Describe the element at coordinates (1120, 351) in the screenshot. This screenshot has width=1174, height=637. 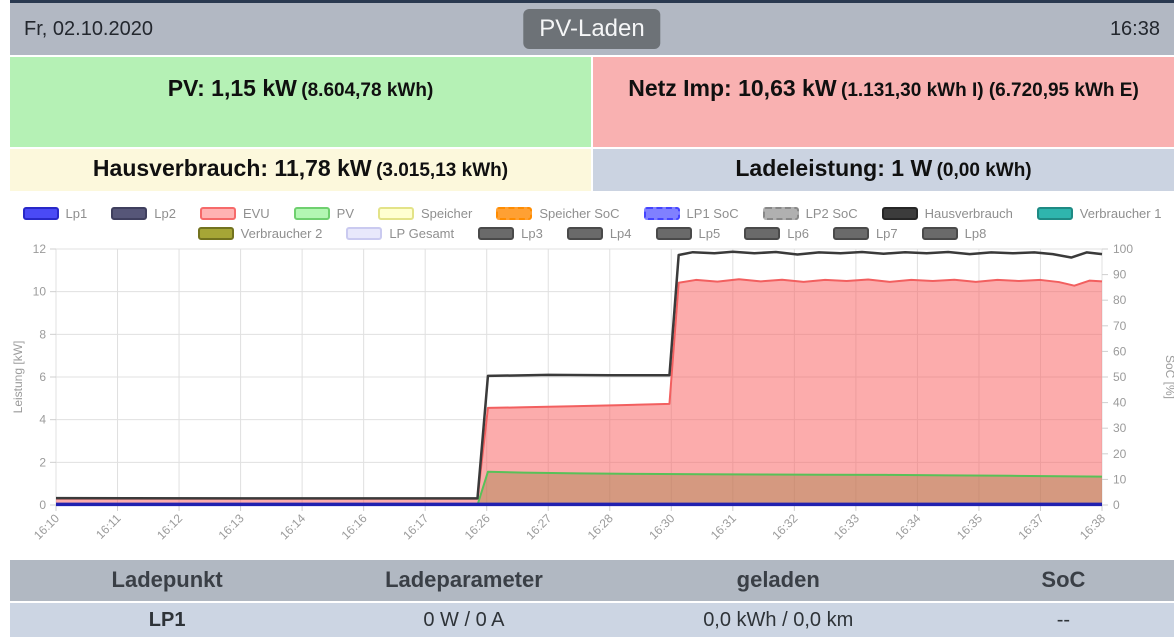
I see `y-right-tick: 60` at that location.